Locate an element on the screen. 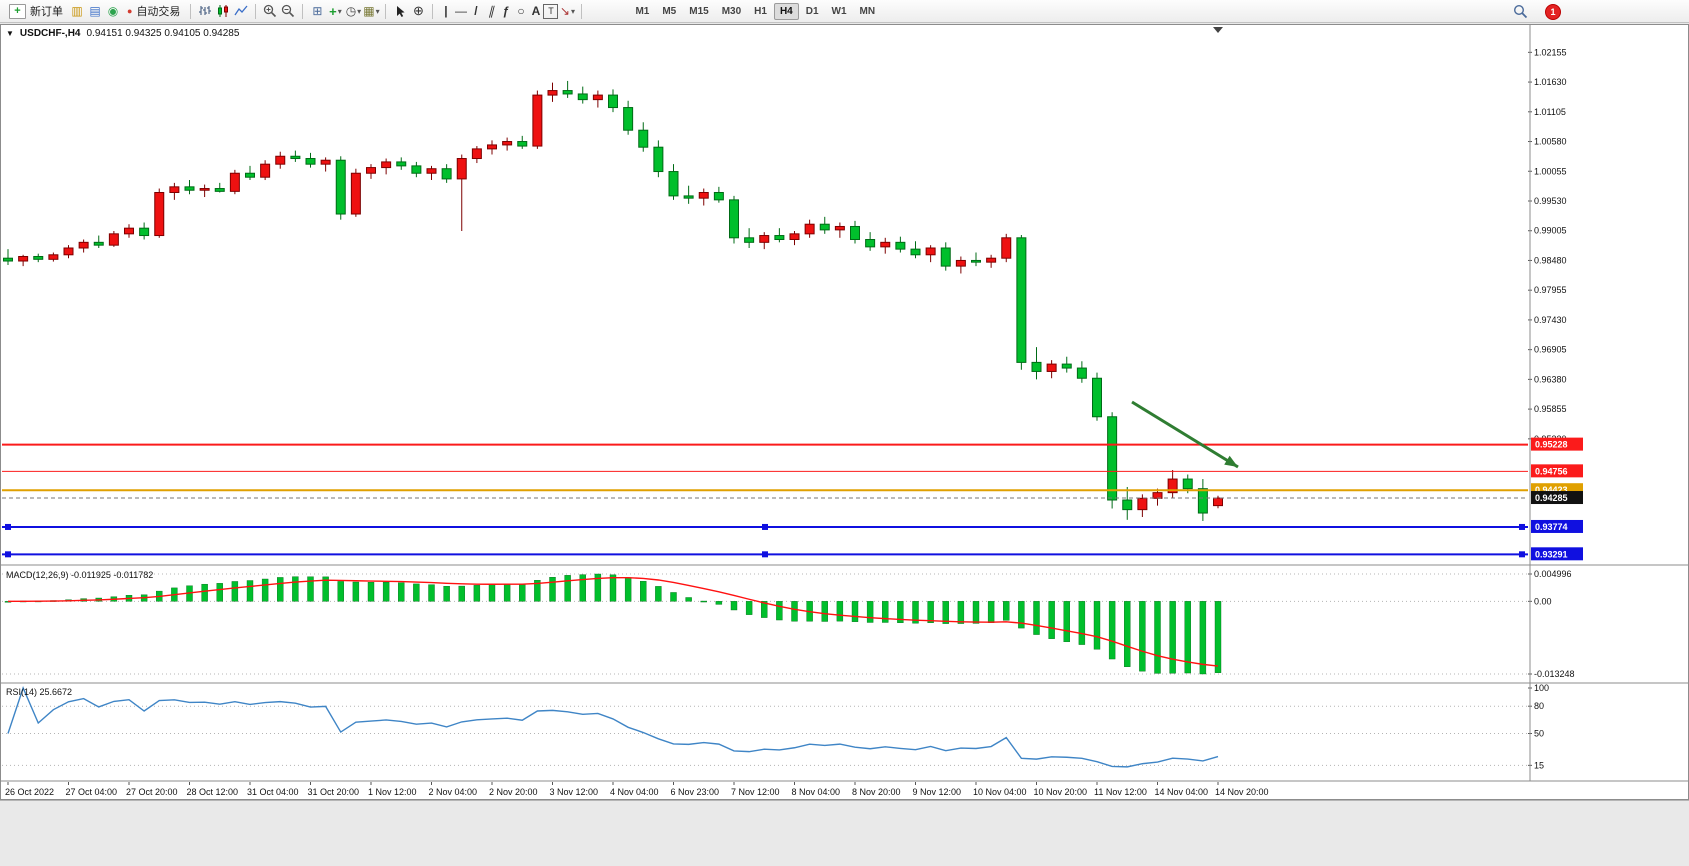  text-tool-icon: A is located at coordinates (536, 11).